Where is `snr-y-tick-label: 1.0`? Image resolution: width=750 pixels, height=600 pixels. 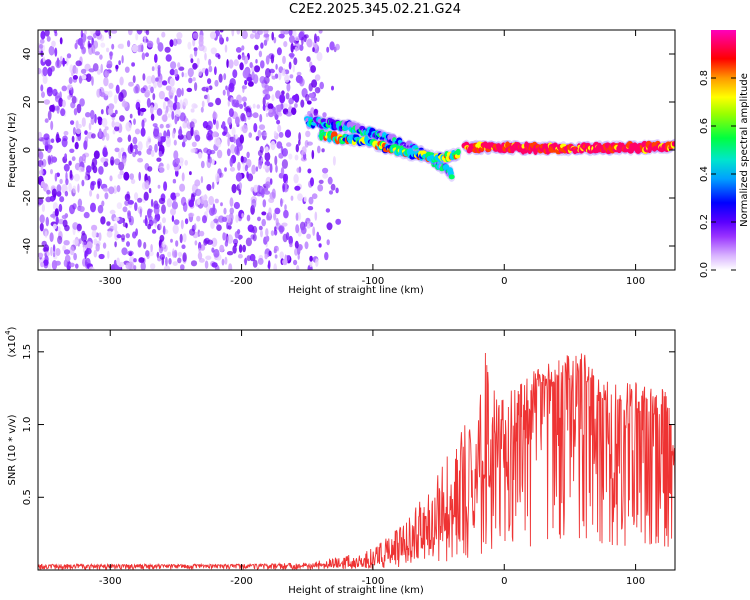 snr-y-tick-label: 1.0 is located at coordinates (27, 425).